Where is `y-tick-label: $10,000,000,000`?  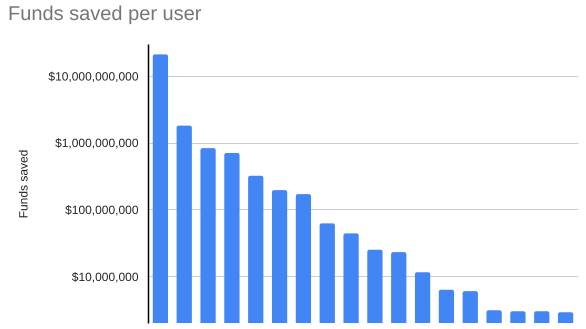 y-tick-label: $10,000,000,000 is located at coordinates (93, 76).